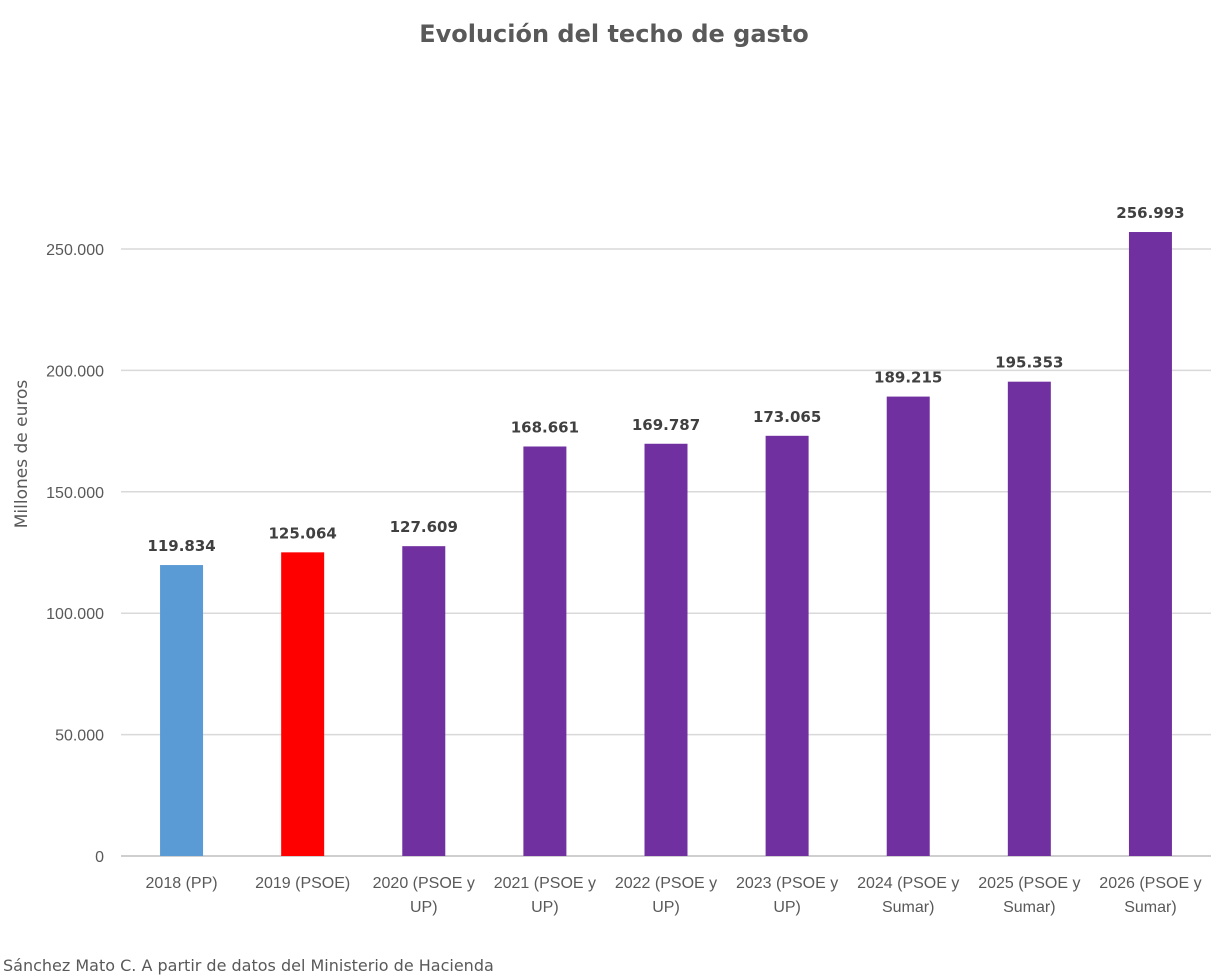  Describe the element at coordinates (302, 883) in the screenshot. I see `x-tick-label: 2019 (PSOE)` at that location.